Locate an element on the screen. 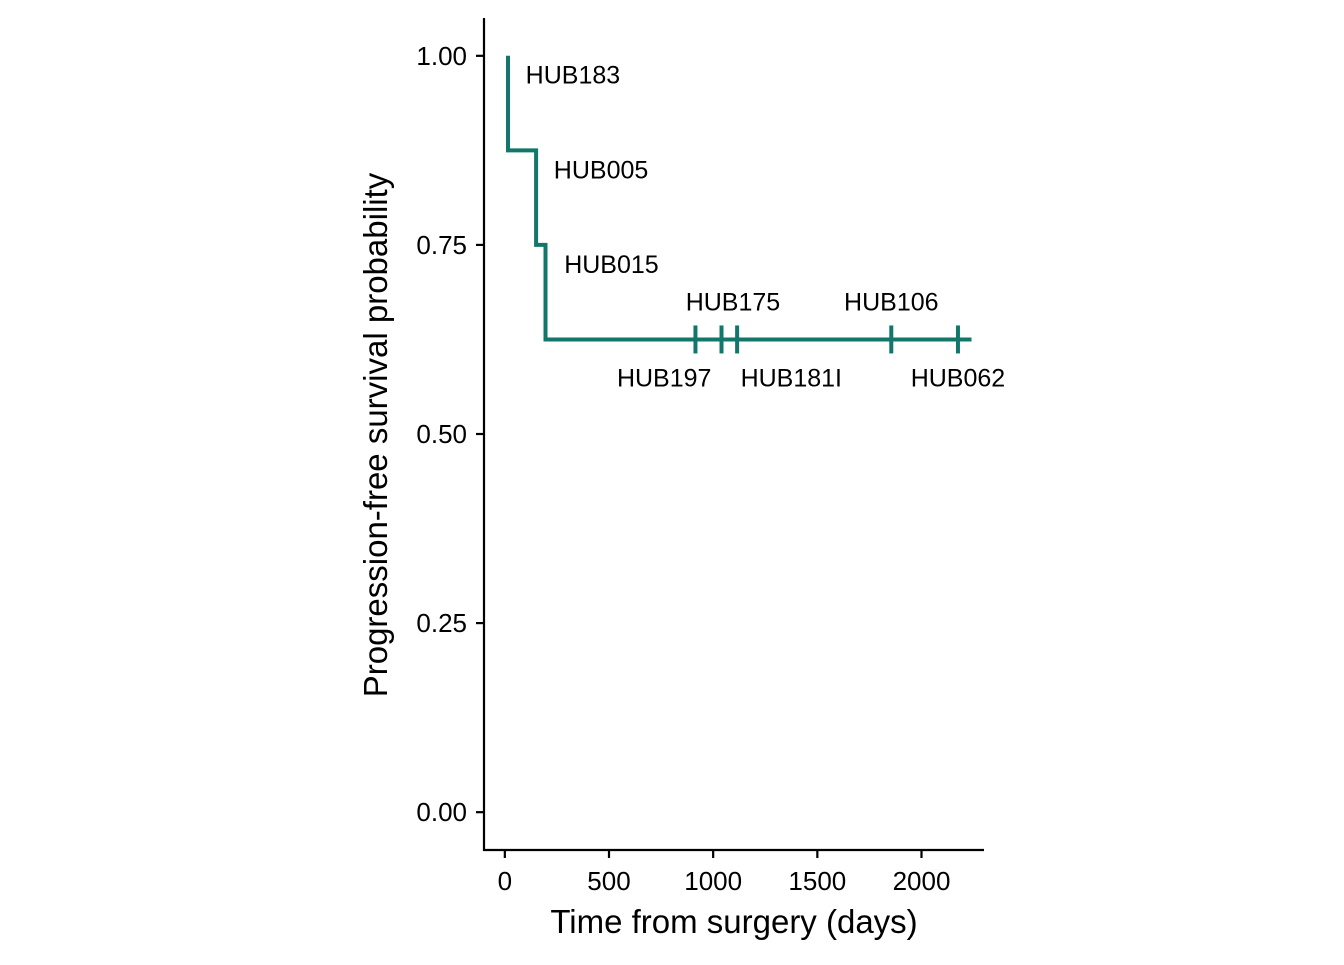 Image resolution: width=1344 pixels, height=965 pixels. survival-curve-line is located at coordinates (739, 198).